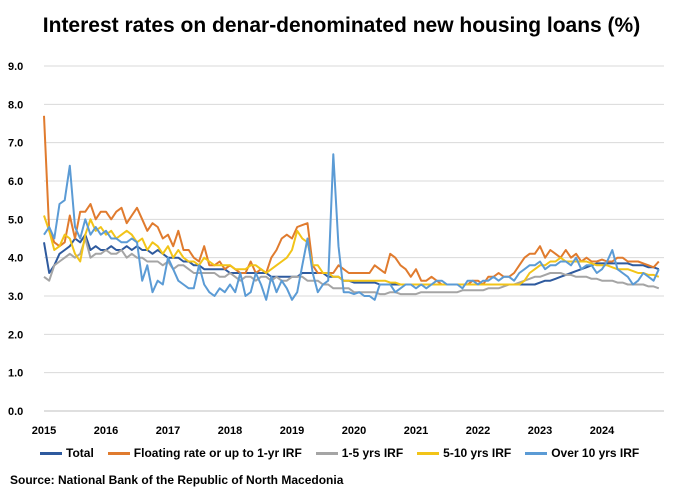 The height and width of the screenshot is (496, 683). Describe the element at coordinates (80, 453) in the screenshot. I see `legend-label-total: Total` at that location.